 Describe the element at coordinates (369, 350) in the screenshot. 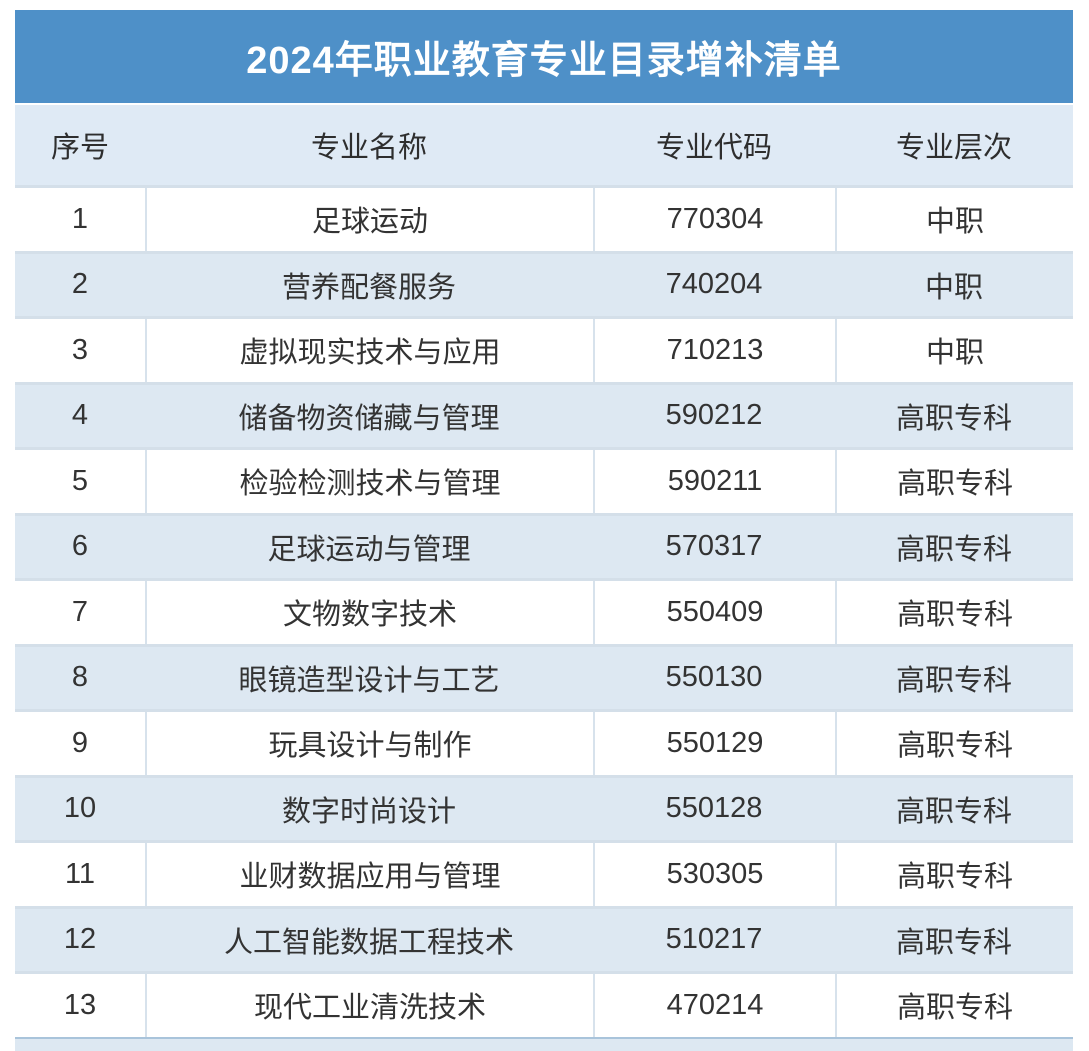

I see `cell-major-name: 虚拟现实技术与应用` at that location.